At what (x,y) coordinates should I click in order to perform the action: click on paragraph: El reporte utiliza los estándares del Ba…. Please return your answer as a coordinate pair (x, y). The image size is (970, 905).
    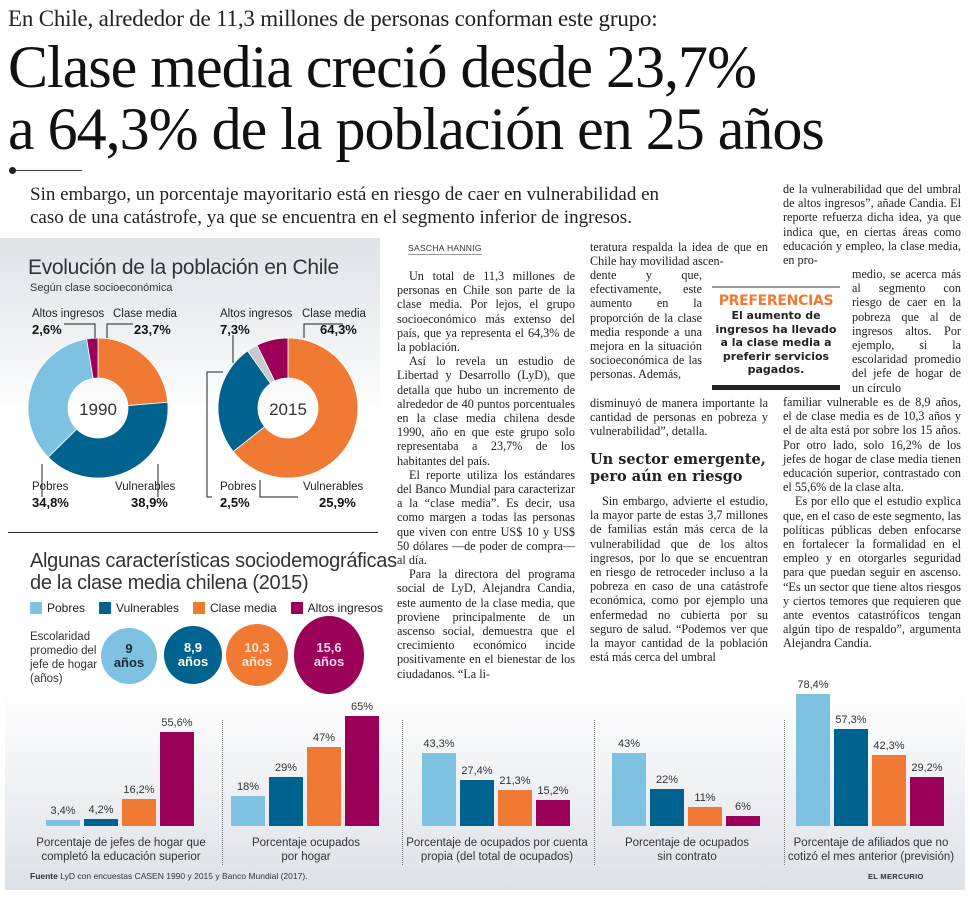
    Looking at the image, I should click on (486, 517).